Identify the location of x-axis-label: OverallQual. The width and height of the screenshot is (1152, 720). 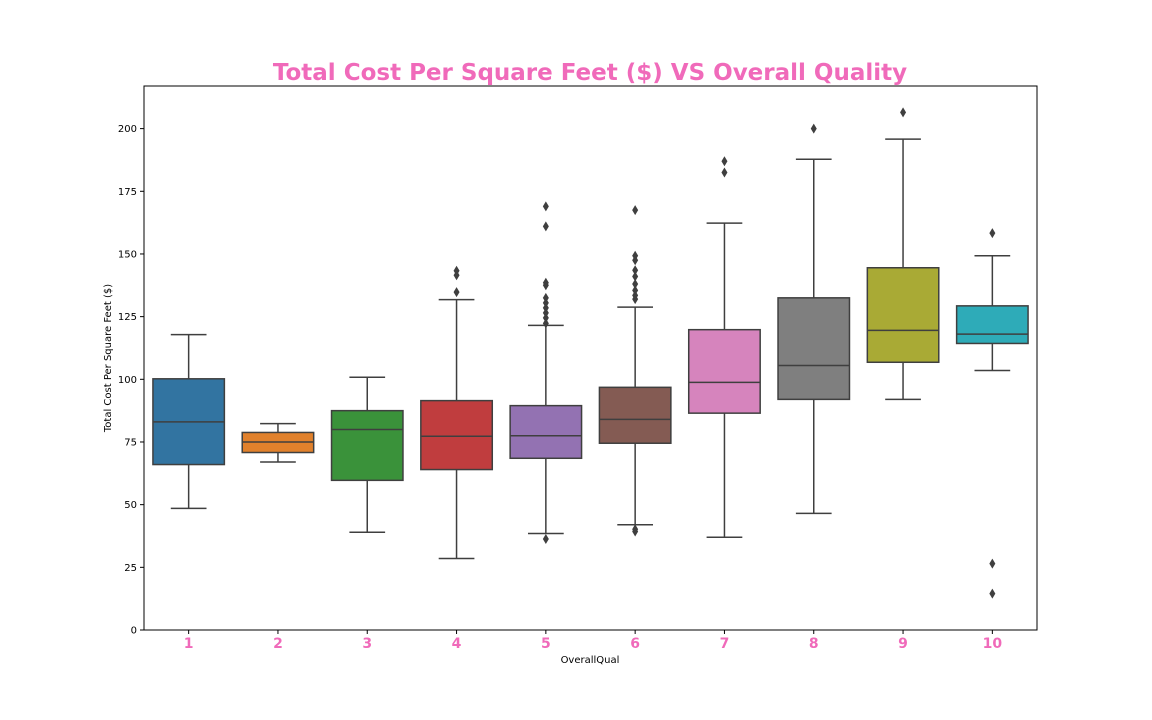
(590, 660).